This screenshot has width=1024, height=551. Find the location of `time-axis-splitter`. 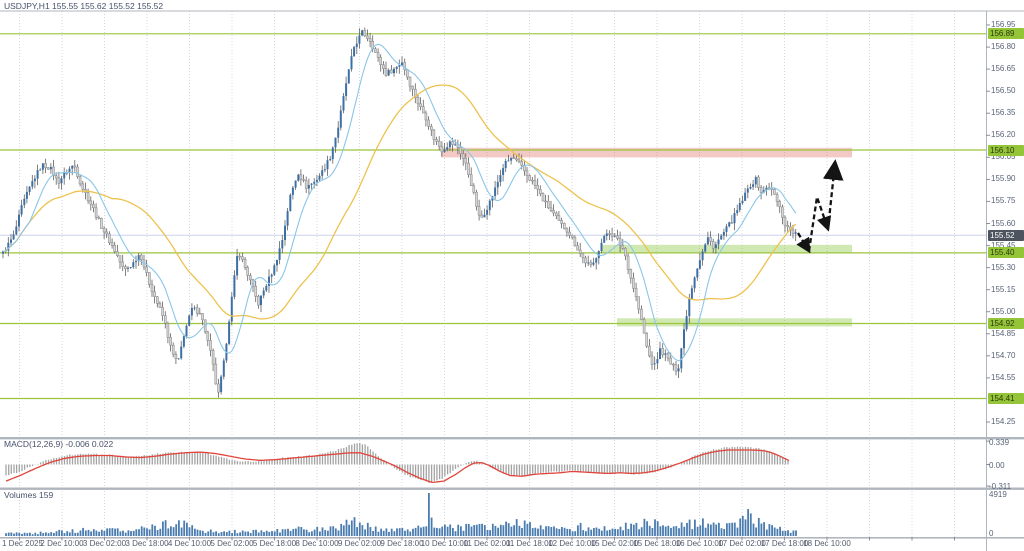

time-axis-splitter is located at coordinates (512, 538).